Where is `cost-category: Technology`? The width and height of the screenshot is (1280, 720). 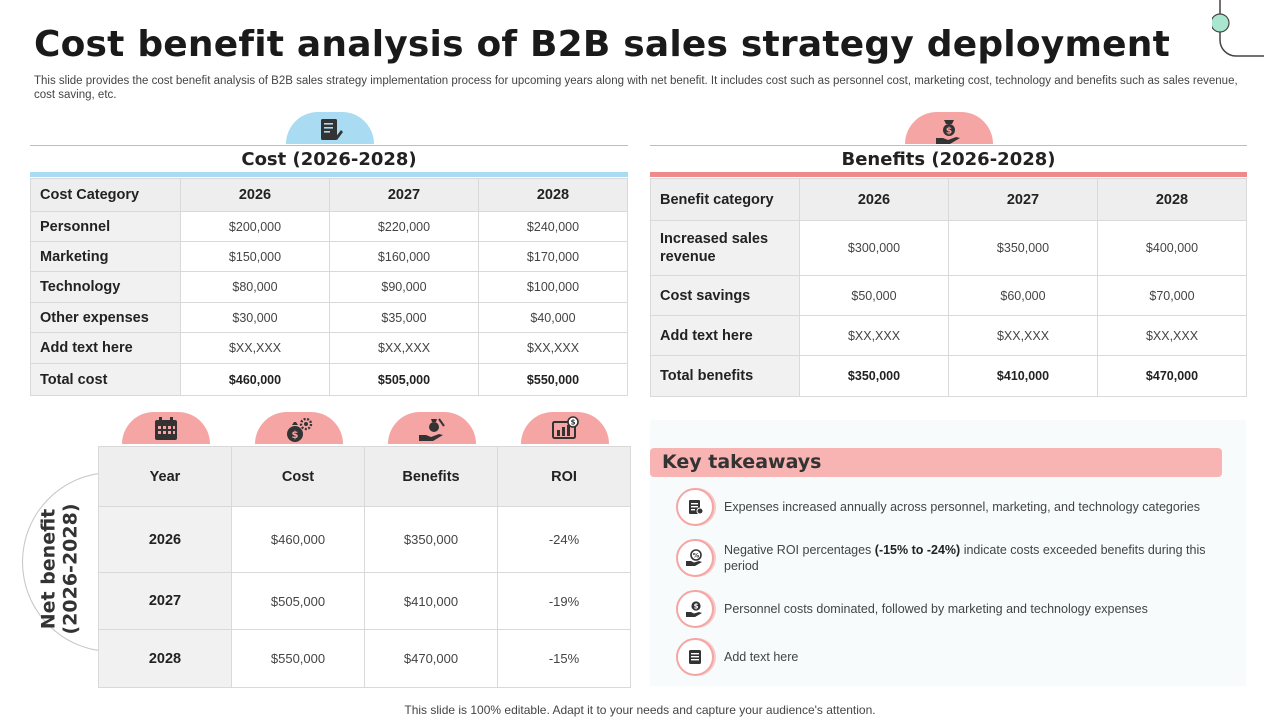
cost-category: Technology is located at coordinates (105, 287).